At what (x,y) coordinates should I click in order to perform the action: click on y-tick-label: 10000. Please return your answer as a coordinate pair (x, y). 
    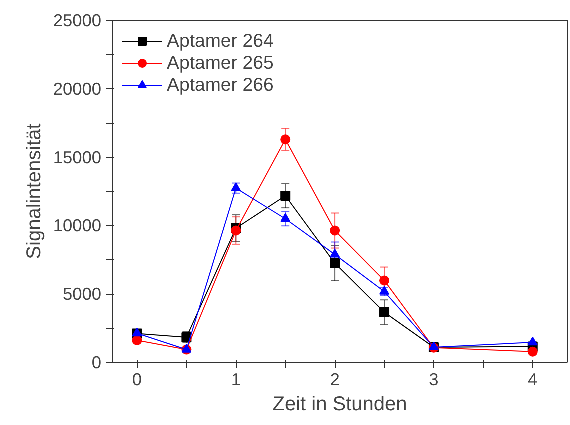
    Looking at the image, I should click on (77, 226).